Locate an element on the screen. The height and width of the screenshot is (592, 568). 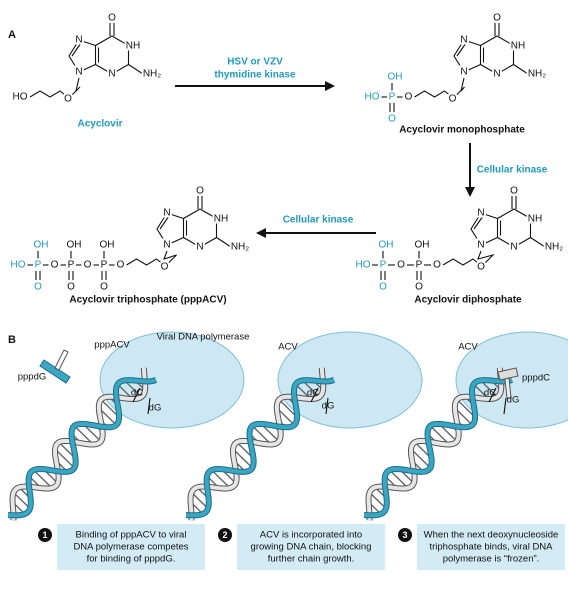
molecule-name: Acyclovir diphosphate is located at coordinates (468, 300).